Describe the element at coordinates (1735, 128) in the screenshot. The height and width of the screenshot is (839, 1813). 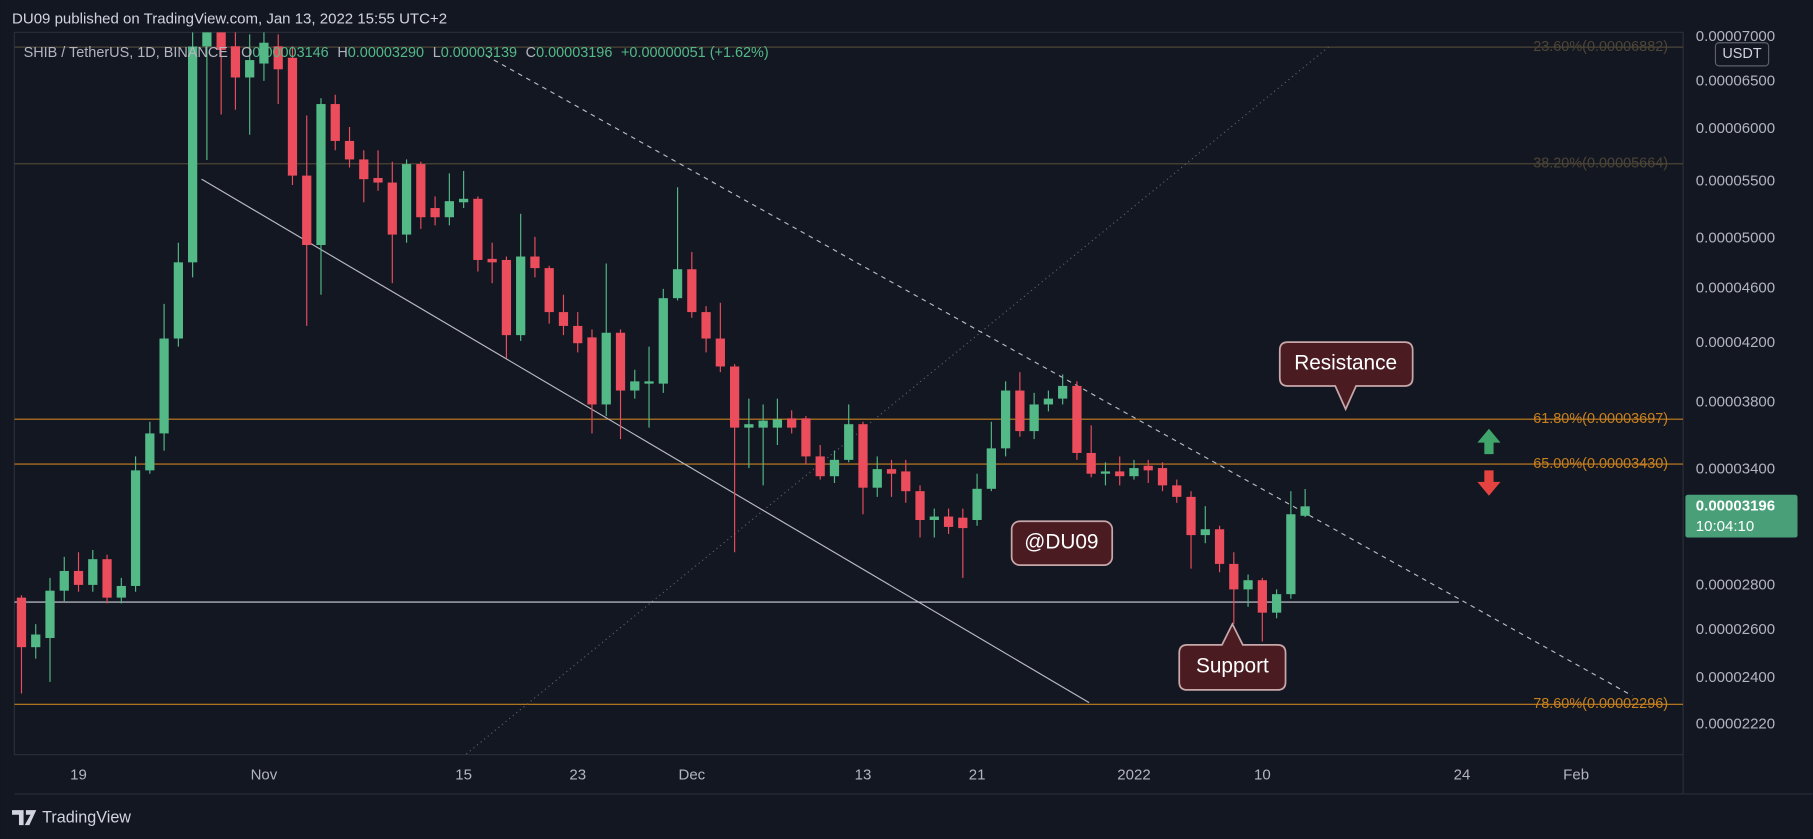
I see `y-tick-label: 0.00006000` at that location.